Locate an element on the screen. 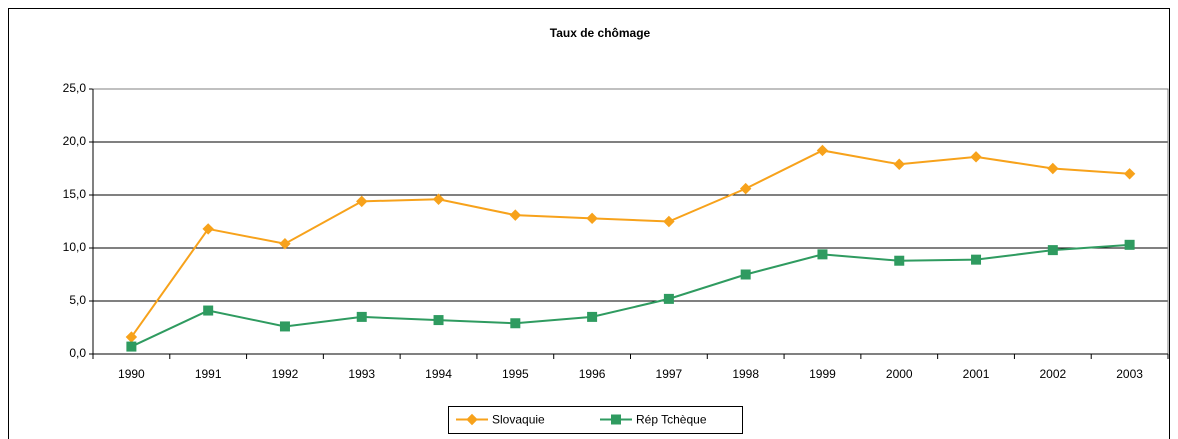 This screenshot has height=439, width=1178. legend-label: Rép Tchèque is located at coordinates (671, 420).